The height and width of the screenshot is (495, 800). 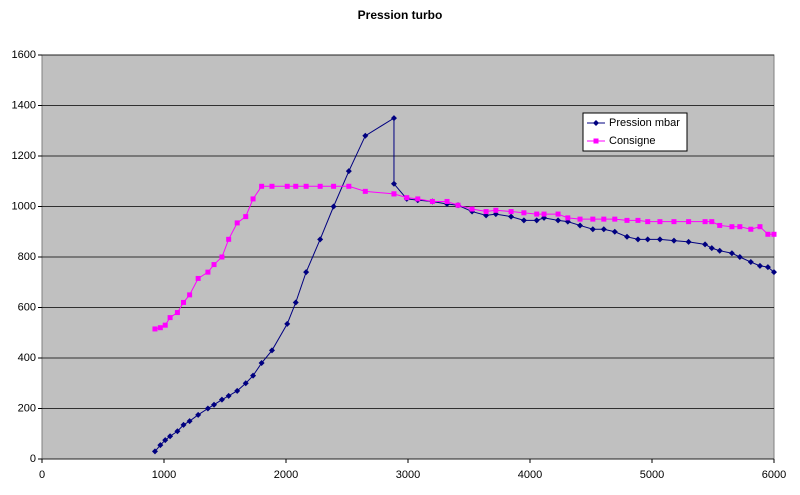 What do you see at coordinates (530, 475) in the screenshot?
I see `x-tick-label: 4000` at bounding box center [530, 475].